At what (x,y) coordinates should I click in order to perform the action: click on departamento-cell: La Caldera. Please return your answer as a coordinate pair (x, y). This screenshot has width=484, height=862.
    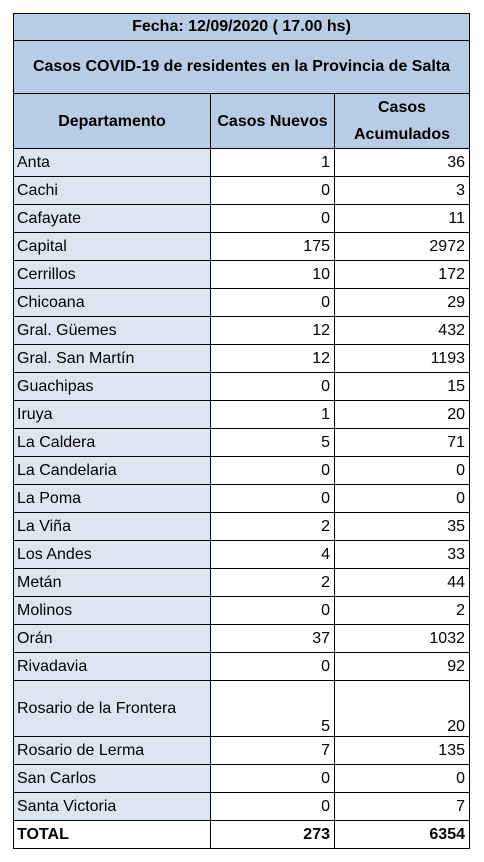
    Looking at the image, I should click on (112, 442).